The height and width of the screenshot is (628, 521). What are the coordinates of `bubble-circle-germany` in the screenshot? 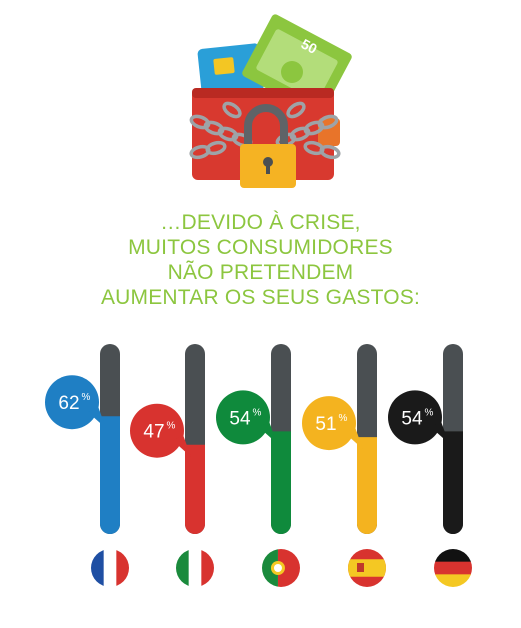 It's located at (415, 417).